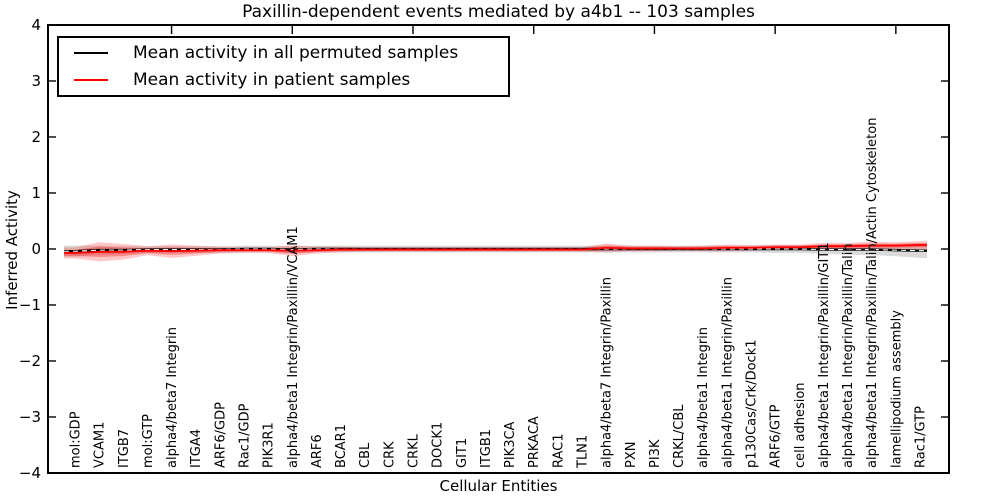 Image resolution: width=1000 pixels, height=500 pixels. Describe the element at coordinates (365, 455) in the screenshot. I see `x-tick-label: CBL` at that location.